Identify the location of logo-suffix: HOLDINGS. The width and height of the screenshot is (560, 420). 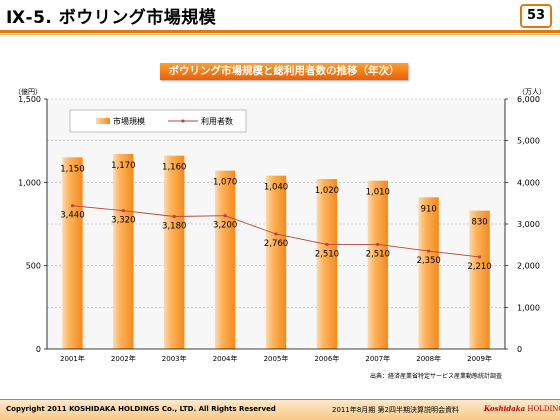
(543, 409).